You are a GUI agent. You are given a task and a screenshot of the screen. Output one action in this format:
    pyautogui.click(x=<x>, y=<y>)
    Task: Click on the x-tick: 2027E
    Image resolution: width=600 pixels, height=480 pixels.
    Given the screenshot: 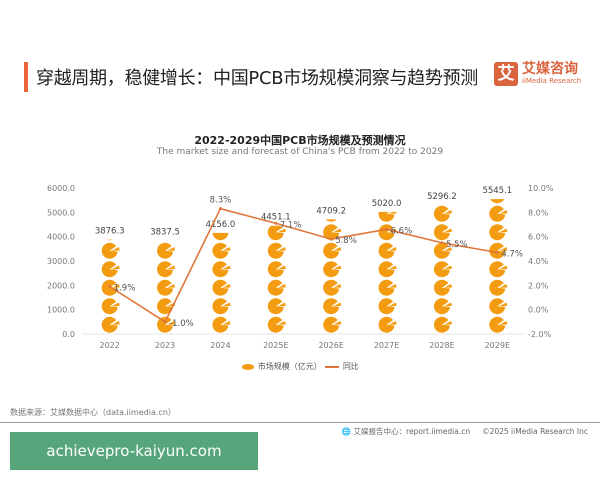 What is the action you would take?
    pyautogui.click(x=386, y=345)
    